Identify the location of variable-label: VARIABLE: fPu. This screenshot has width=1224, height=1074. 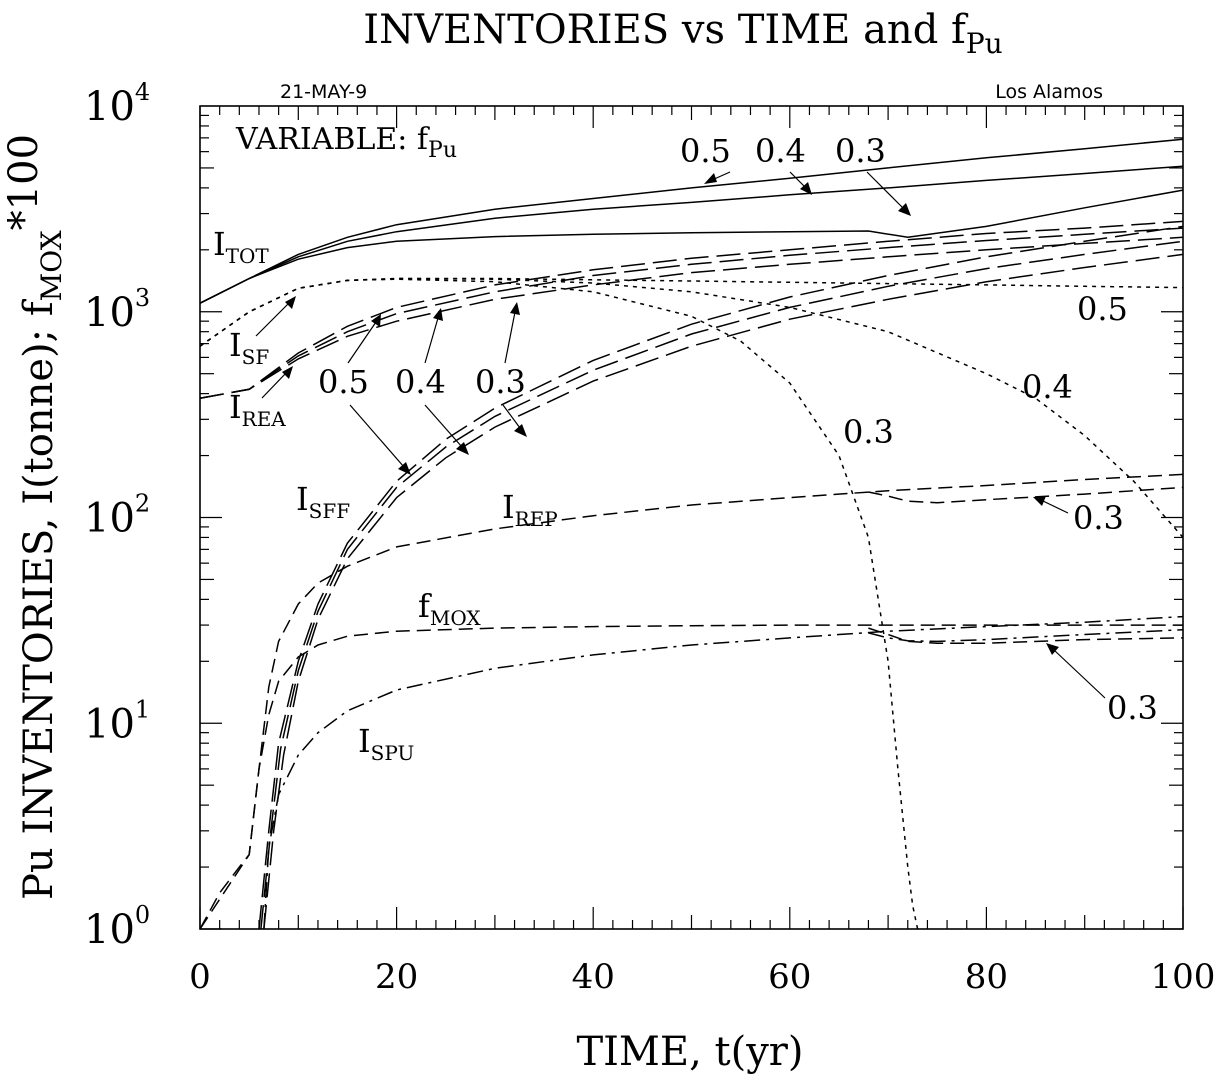
(346, 142).